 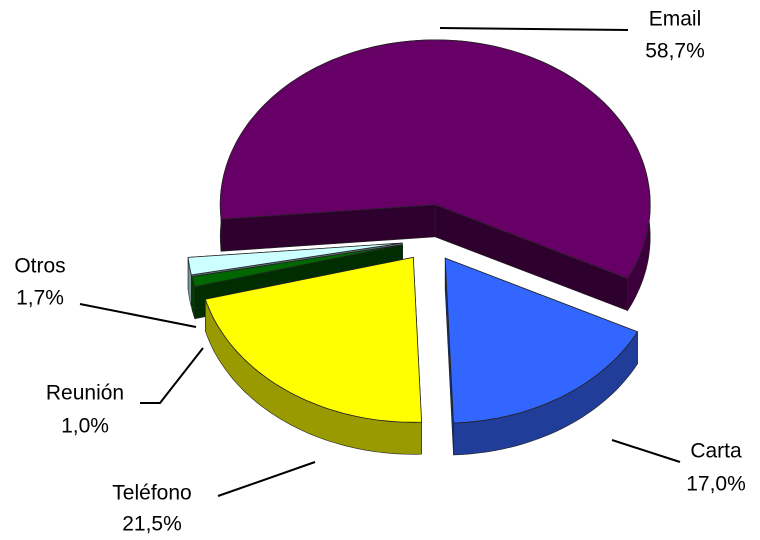 I want to click on slice-label: Teléfono, so click(x=151, y=493).